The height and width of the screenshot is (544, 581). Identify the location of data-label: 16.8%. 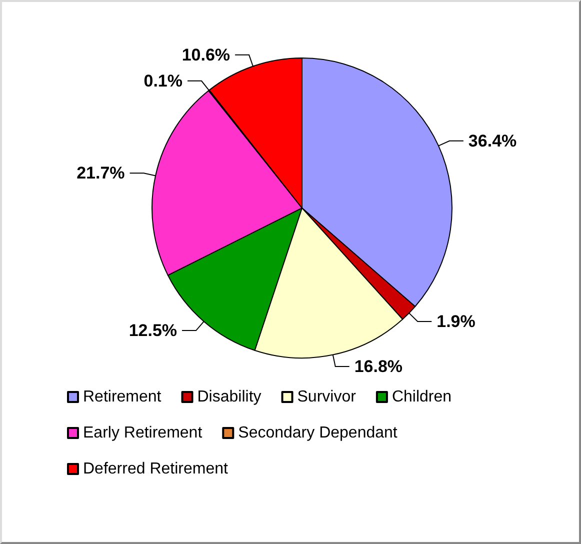
(378, 366).